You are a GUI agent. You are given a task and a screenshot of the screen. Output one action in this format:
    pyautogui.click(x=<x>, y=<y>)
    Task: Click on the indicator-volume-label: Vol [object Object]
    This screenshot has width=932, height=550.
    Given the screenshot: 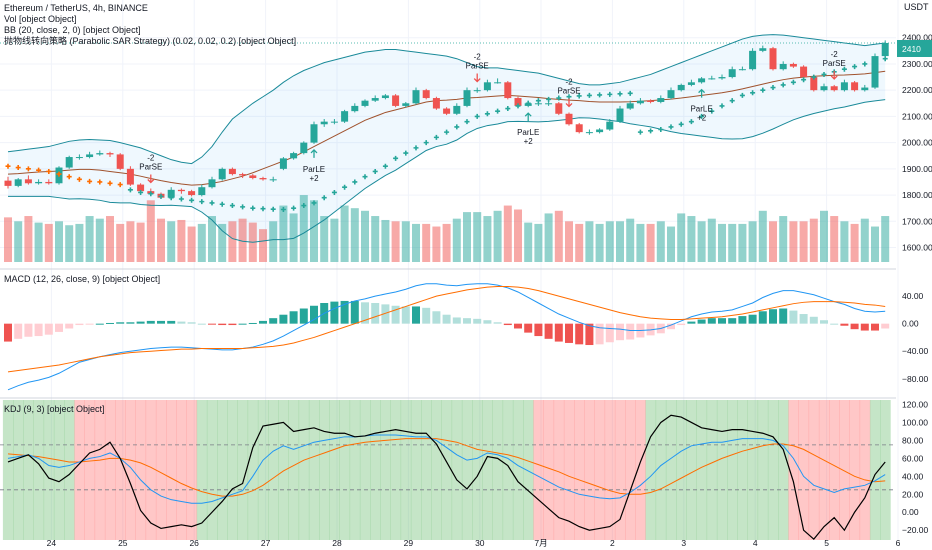 What is the action you would take?
    pyautogui.click(x=40, y=19)
    